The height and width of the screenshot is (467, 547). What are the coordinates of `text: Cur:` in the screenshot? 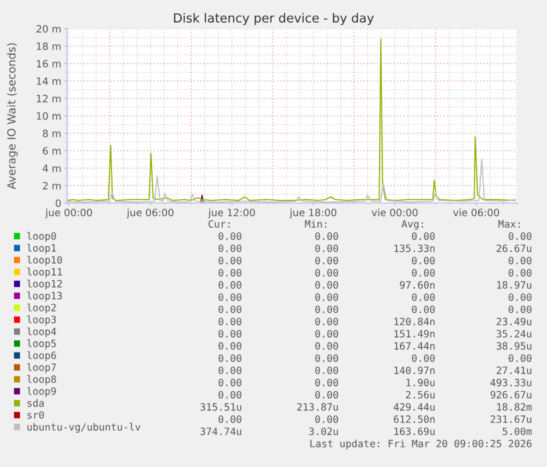 It's located at (219, 224).